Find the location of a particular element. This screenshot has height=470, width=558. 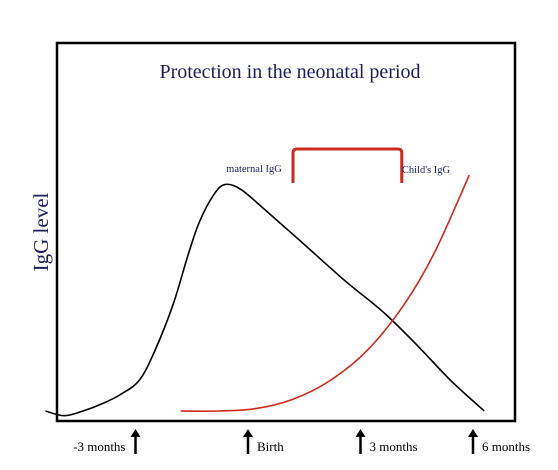

x-tick-label: -3 months is located at coordinates (99, 446).